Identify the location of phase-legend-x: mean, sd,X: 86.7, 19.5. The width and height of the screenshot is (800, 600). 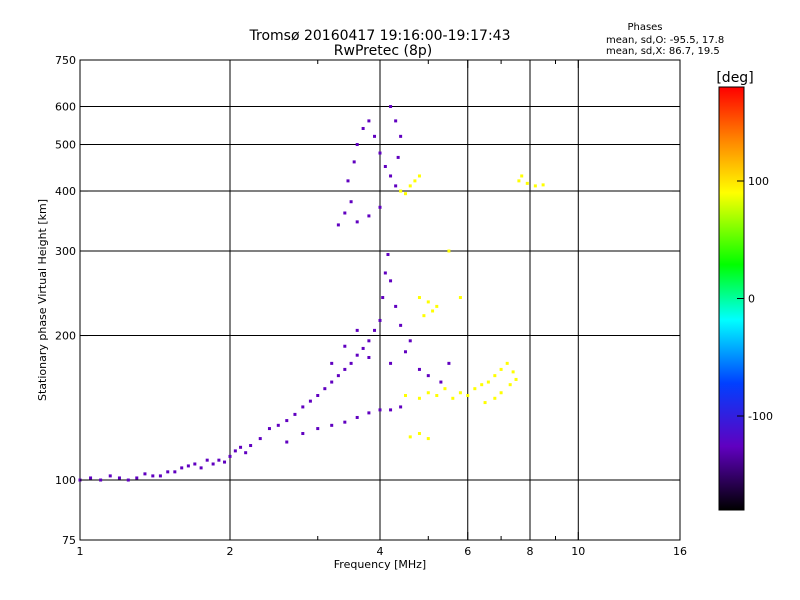
(663, 51).